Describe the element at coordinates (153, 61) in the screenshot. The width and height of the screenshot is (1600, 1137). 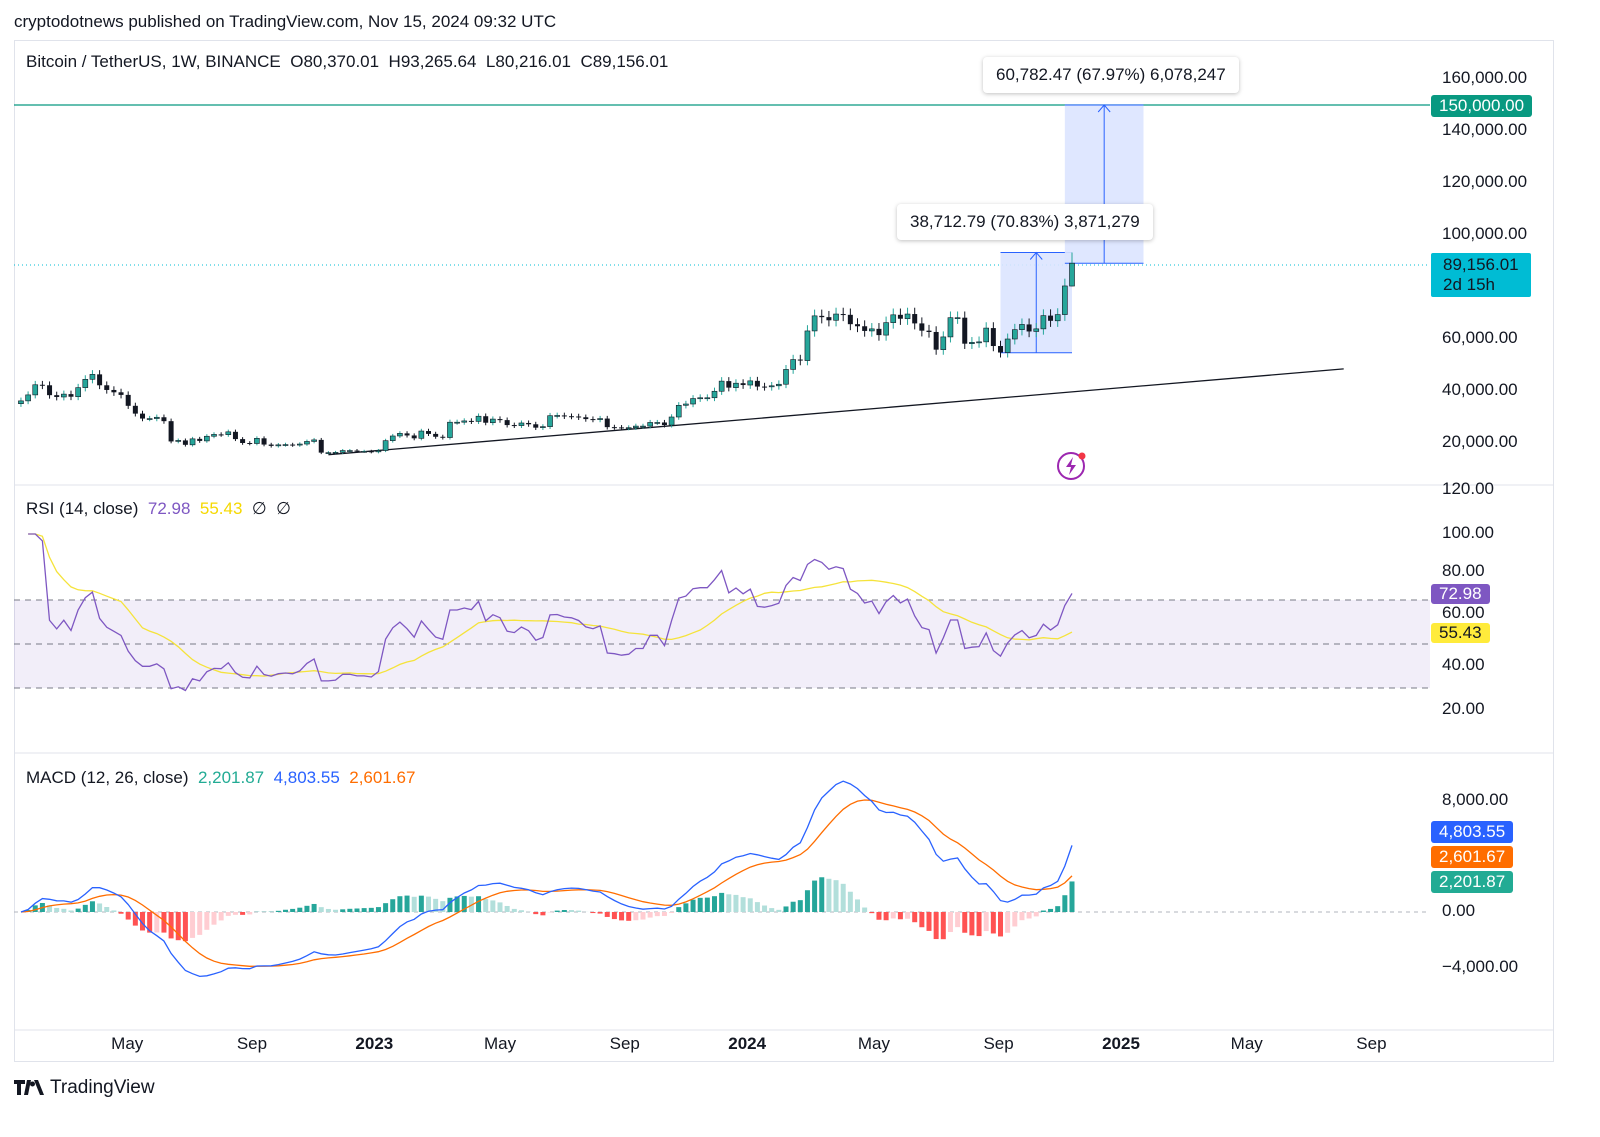
I see `symbol-title: Bitcoin / TetherUS, 1W, BINANCE` at that location.